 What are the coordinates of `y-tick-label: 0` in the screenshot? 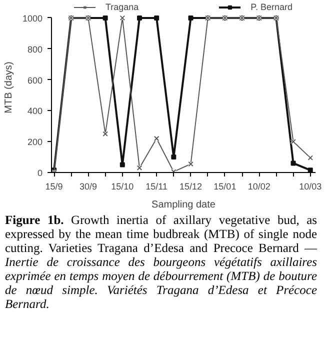 It's located at (40, 173).